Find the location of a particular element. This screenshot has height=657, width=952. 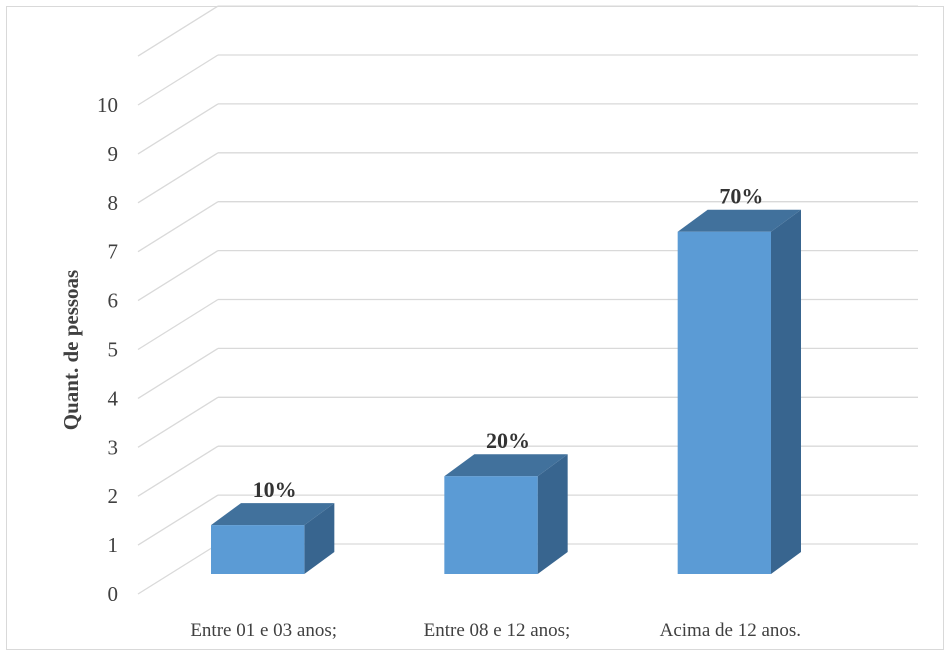

y-tick-label: 5 is located at coordinates (113, 350).